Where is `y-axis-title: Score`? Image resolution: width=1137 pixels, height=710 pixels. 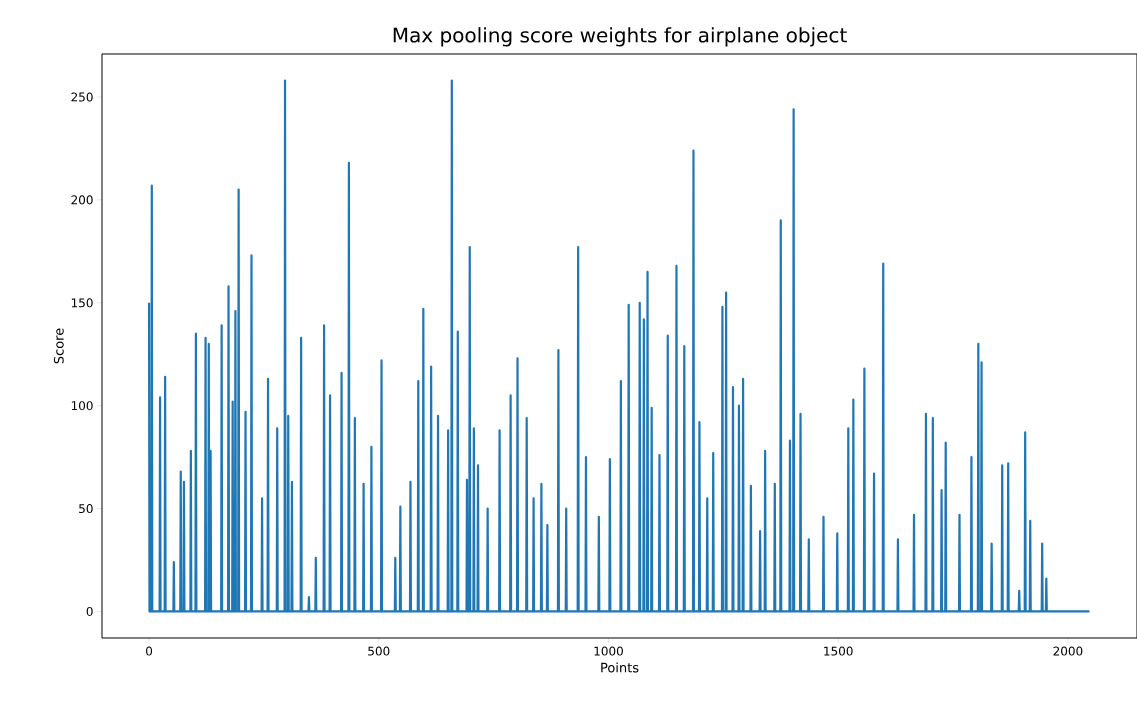
y-axis-title: Score is located at coordinates (58, 346).